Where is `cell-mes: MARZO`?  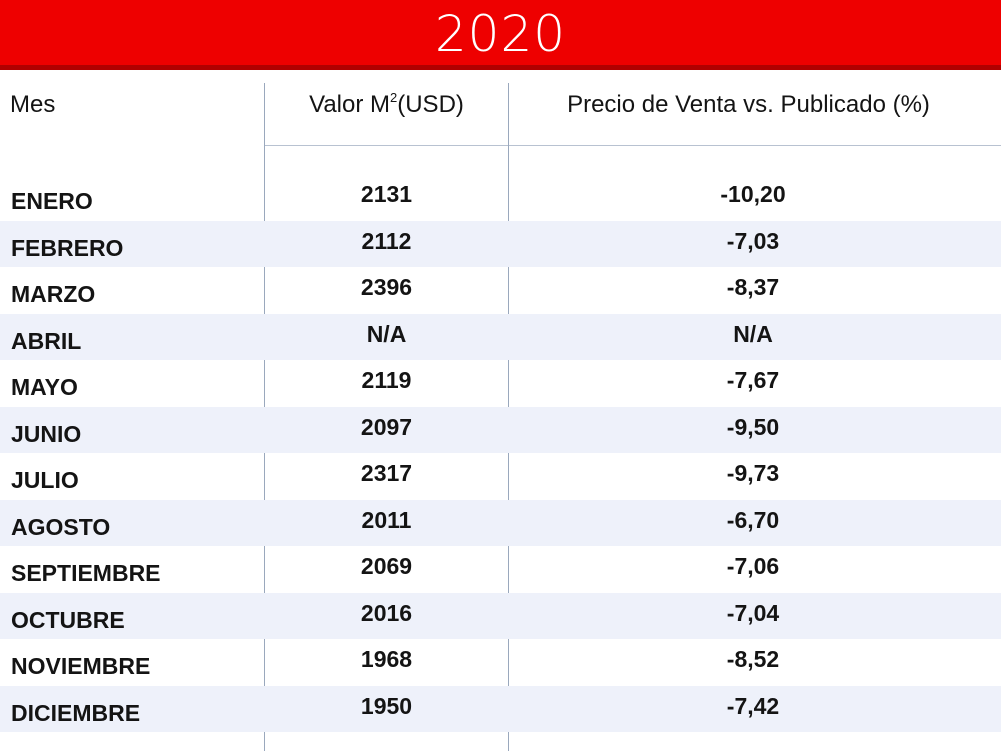
cell-mes: MARZO is located at coordinates (53, 294).